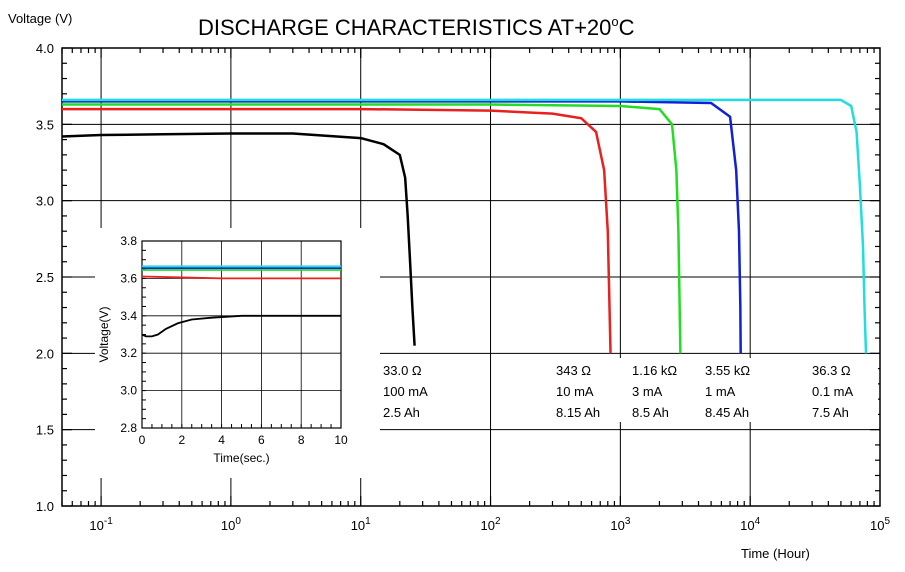 This screenshot has height=572, width=905. I want to click on y-tick-label: 4.0, so click(45, 48).